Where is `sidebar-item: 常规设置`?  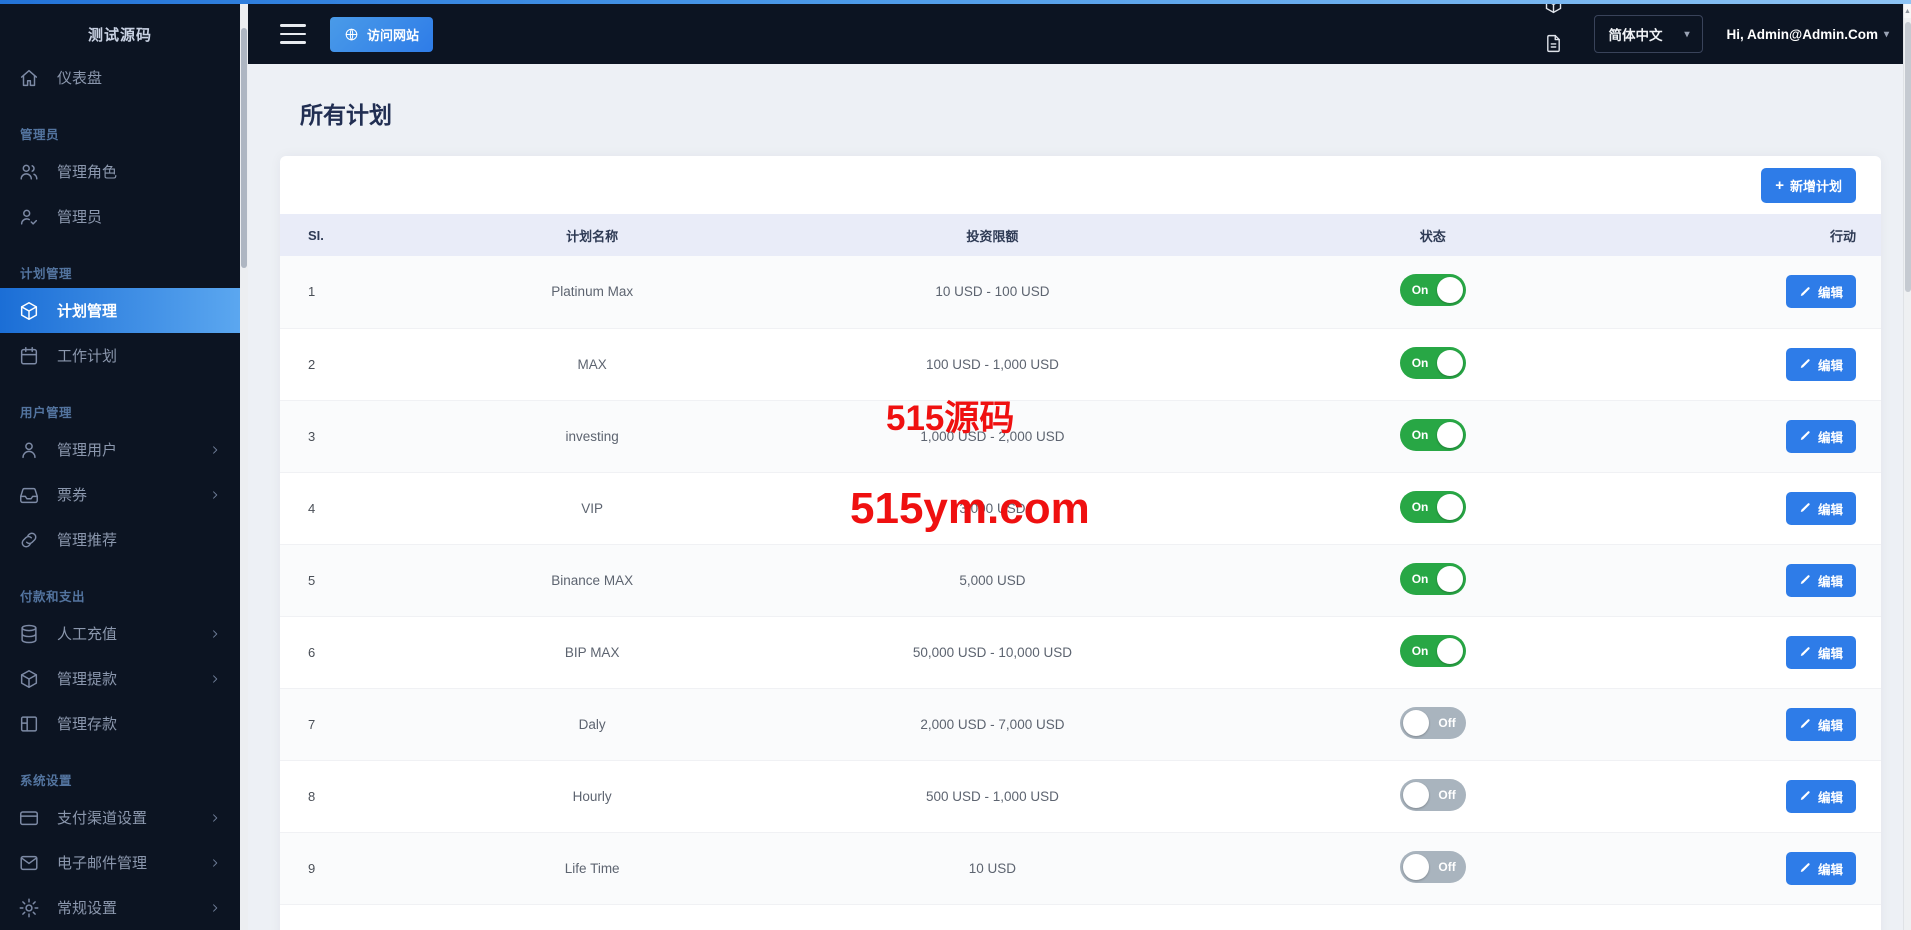
sidebar-item: 常规设置 is located at coordinates (120, 907).